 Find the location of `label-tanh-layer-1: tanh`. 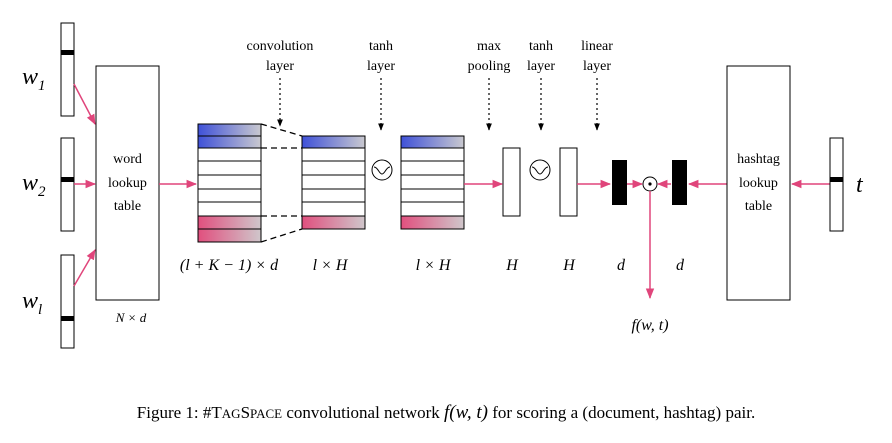

label-tanh-layer-1: tanh is located at coordinates (381, 46).